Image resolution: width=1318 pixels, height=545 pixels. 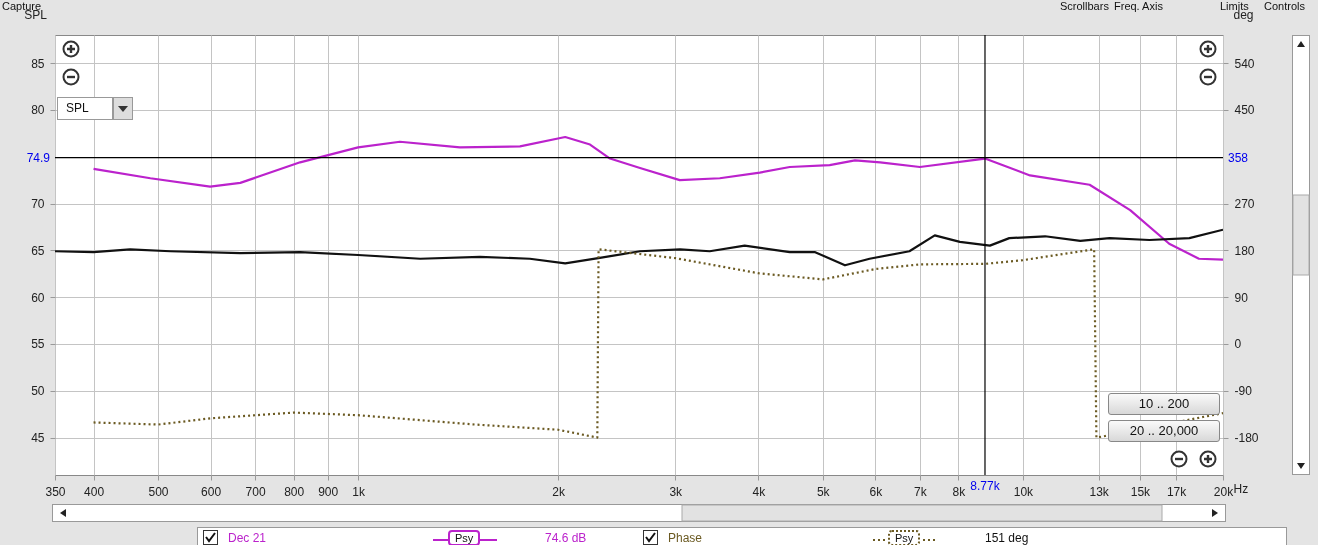 What do you see at coordinates (38, 63) in the screenshot?
I see `y-tick-label: 85` at bounding box center [38, 63].